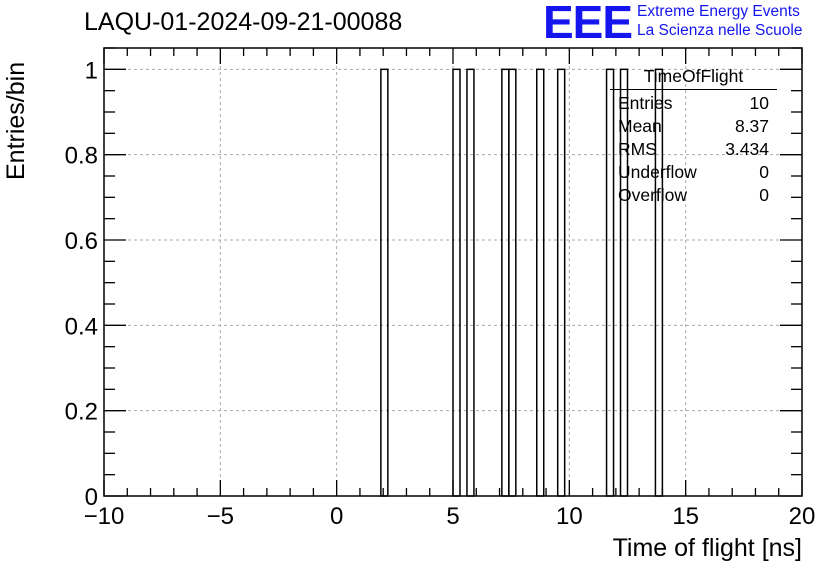  Describe the element at coordinates (81, 156) in the screenshot. I see `y-tick-label: 0.8` at that location.